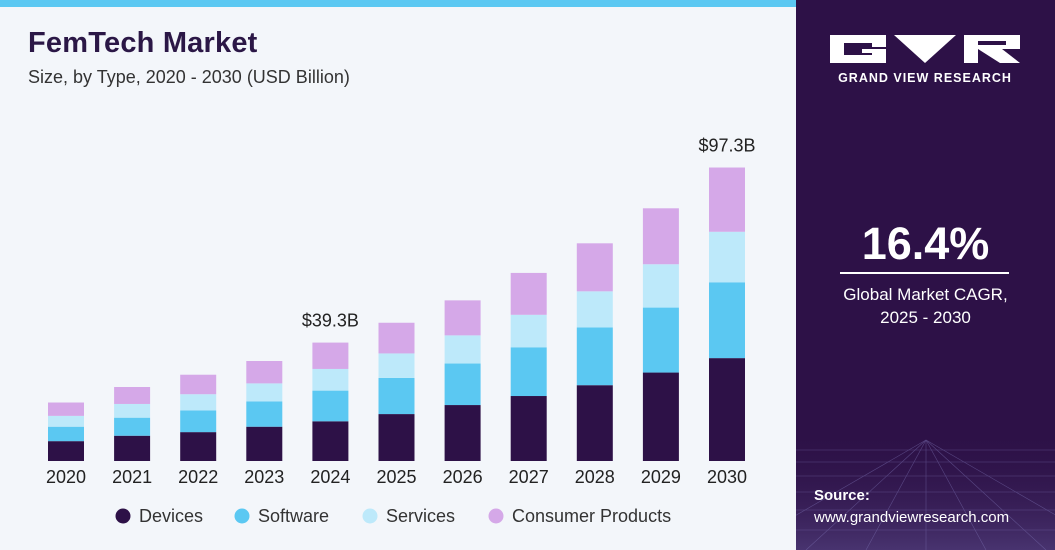 This screenshot has height=550, width=1055. Describe the element at coordinates (727, 477) in the screenshot. I see `x-tick-label: 2030` at that location.